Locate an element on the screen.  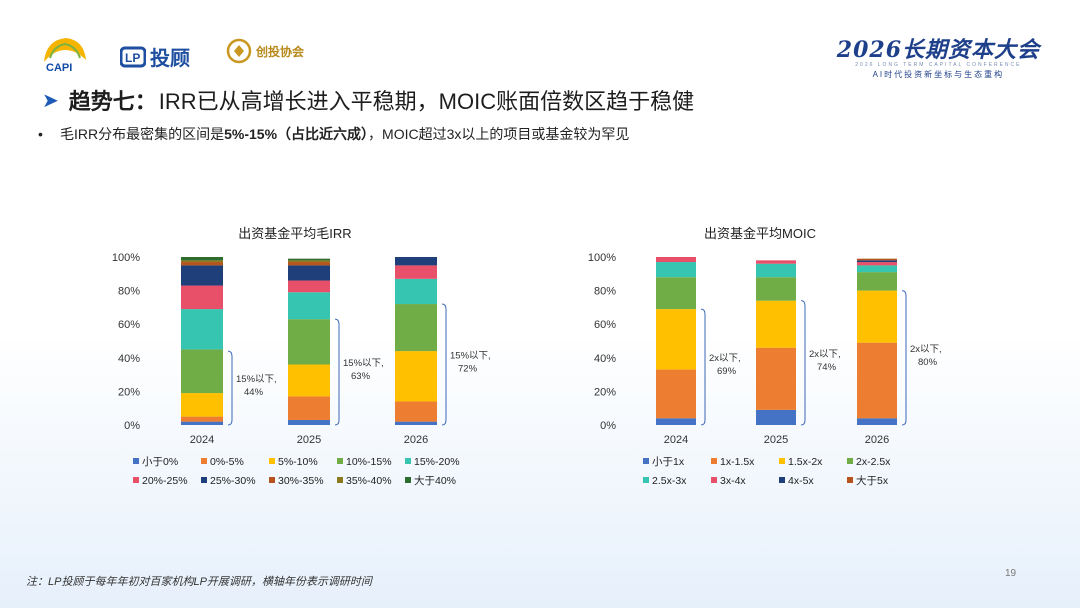
bullet-post: ，MOIC超过3x以上的项目或基金较为罕见 is located at coordinates (499, 134).